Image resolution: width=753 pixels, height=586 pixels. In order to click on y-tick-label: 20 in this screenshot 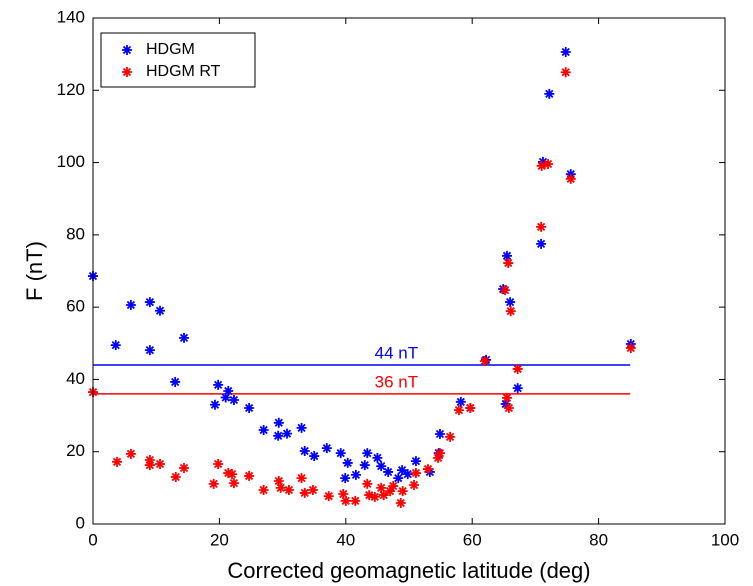, I will do `click(75, 450)`.